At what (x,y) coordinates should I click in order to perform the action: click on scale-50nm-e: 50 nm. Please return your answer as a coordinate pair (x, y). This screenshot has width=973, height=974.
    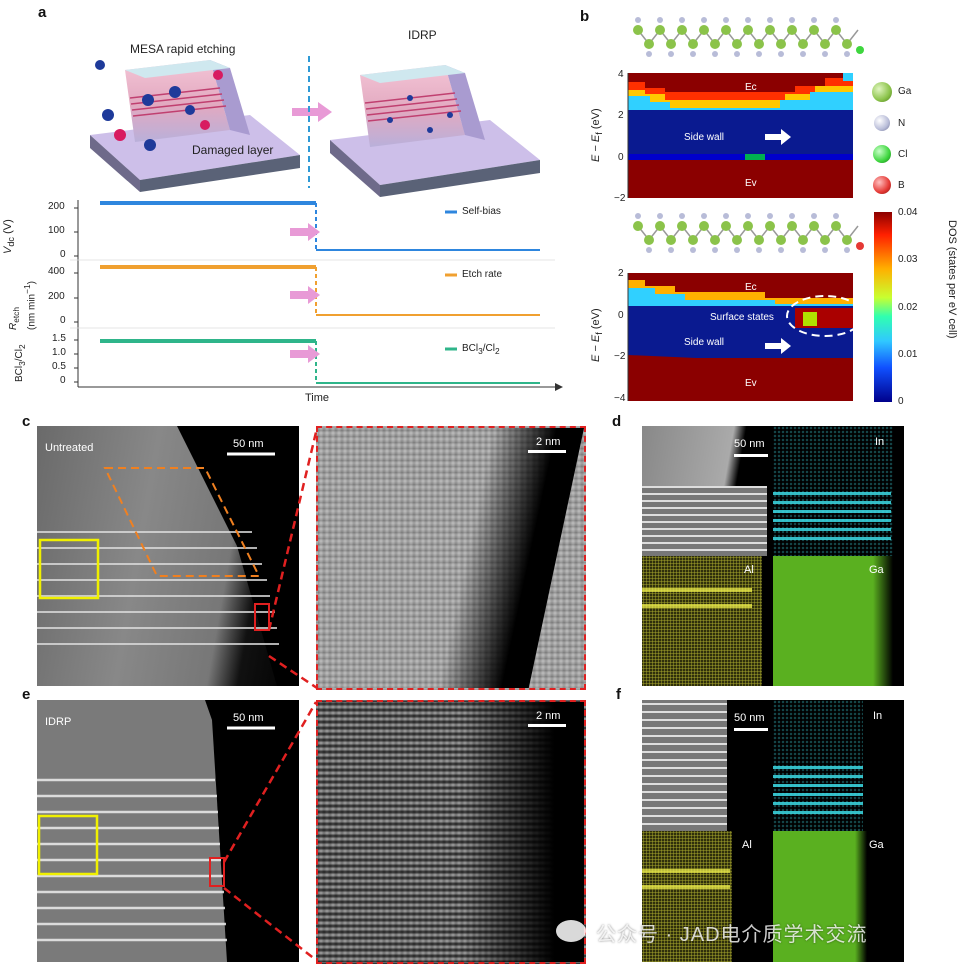
    Looking at the image, I should click on (248, 718).